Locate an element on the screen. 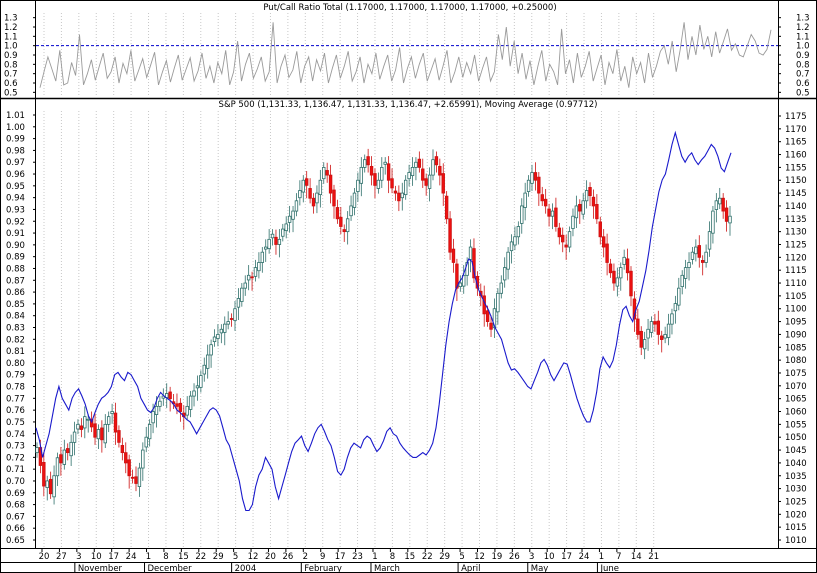 The height and width of the screenshot is (573, 817). putcall-left-tick: 1.3 is located at coordinates (11, 19).